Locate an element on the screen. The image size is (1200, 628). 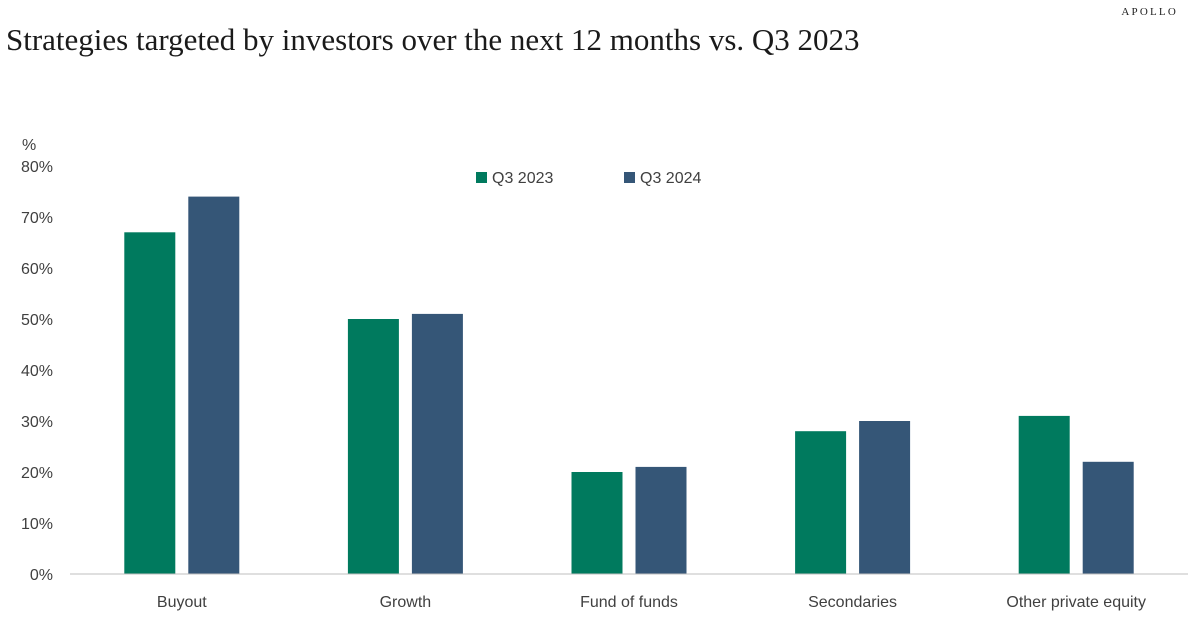
legend-label-q3-2023: Q3 2023 is located at coordinates (522, 178).